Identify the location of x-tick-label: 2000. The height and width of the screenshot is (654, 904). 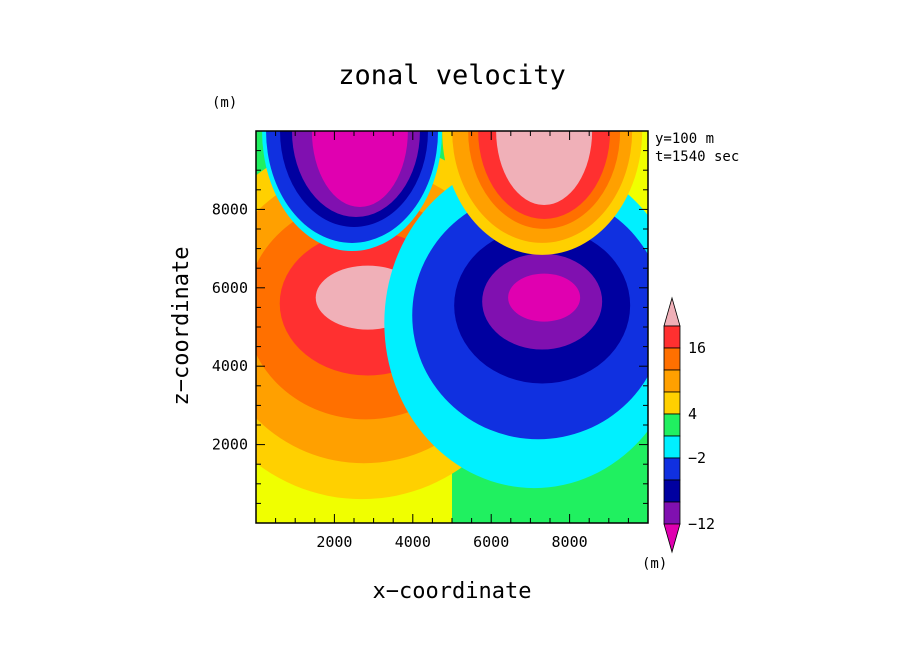
(334, 542).